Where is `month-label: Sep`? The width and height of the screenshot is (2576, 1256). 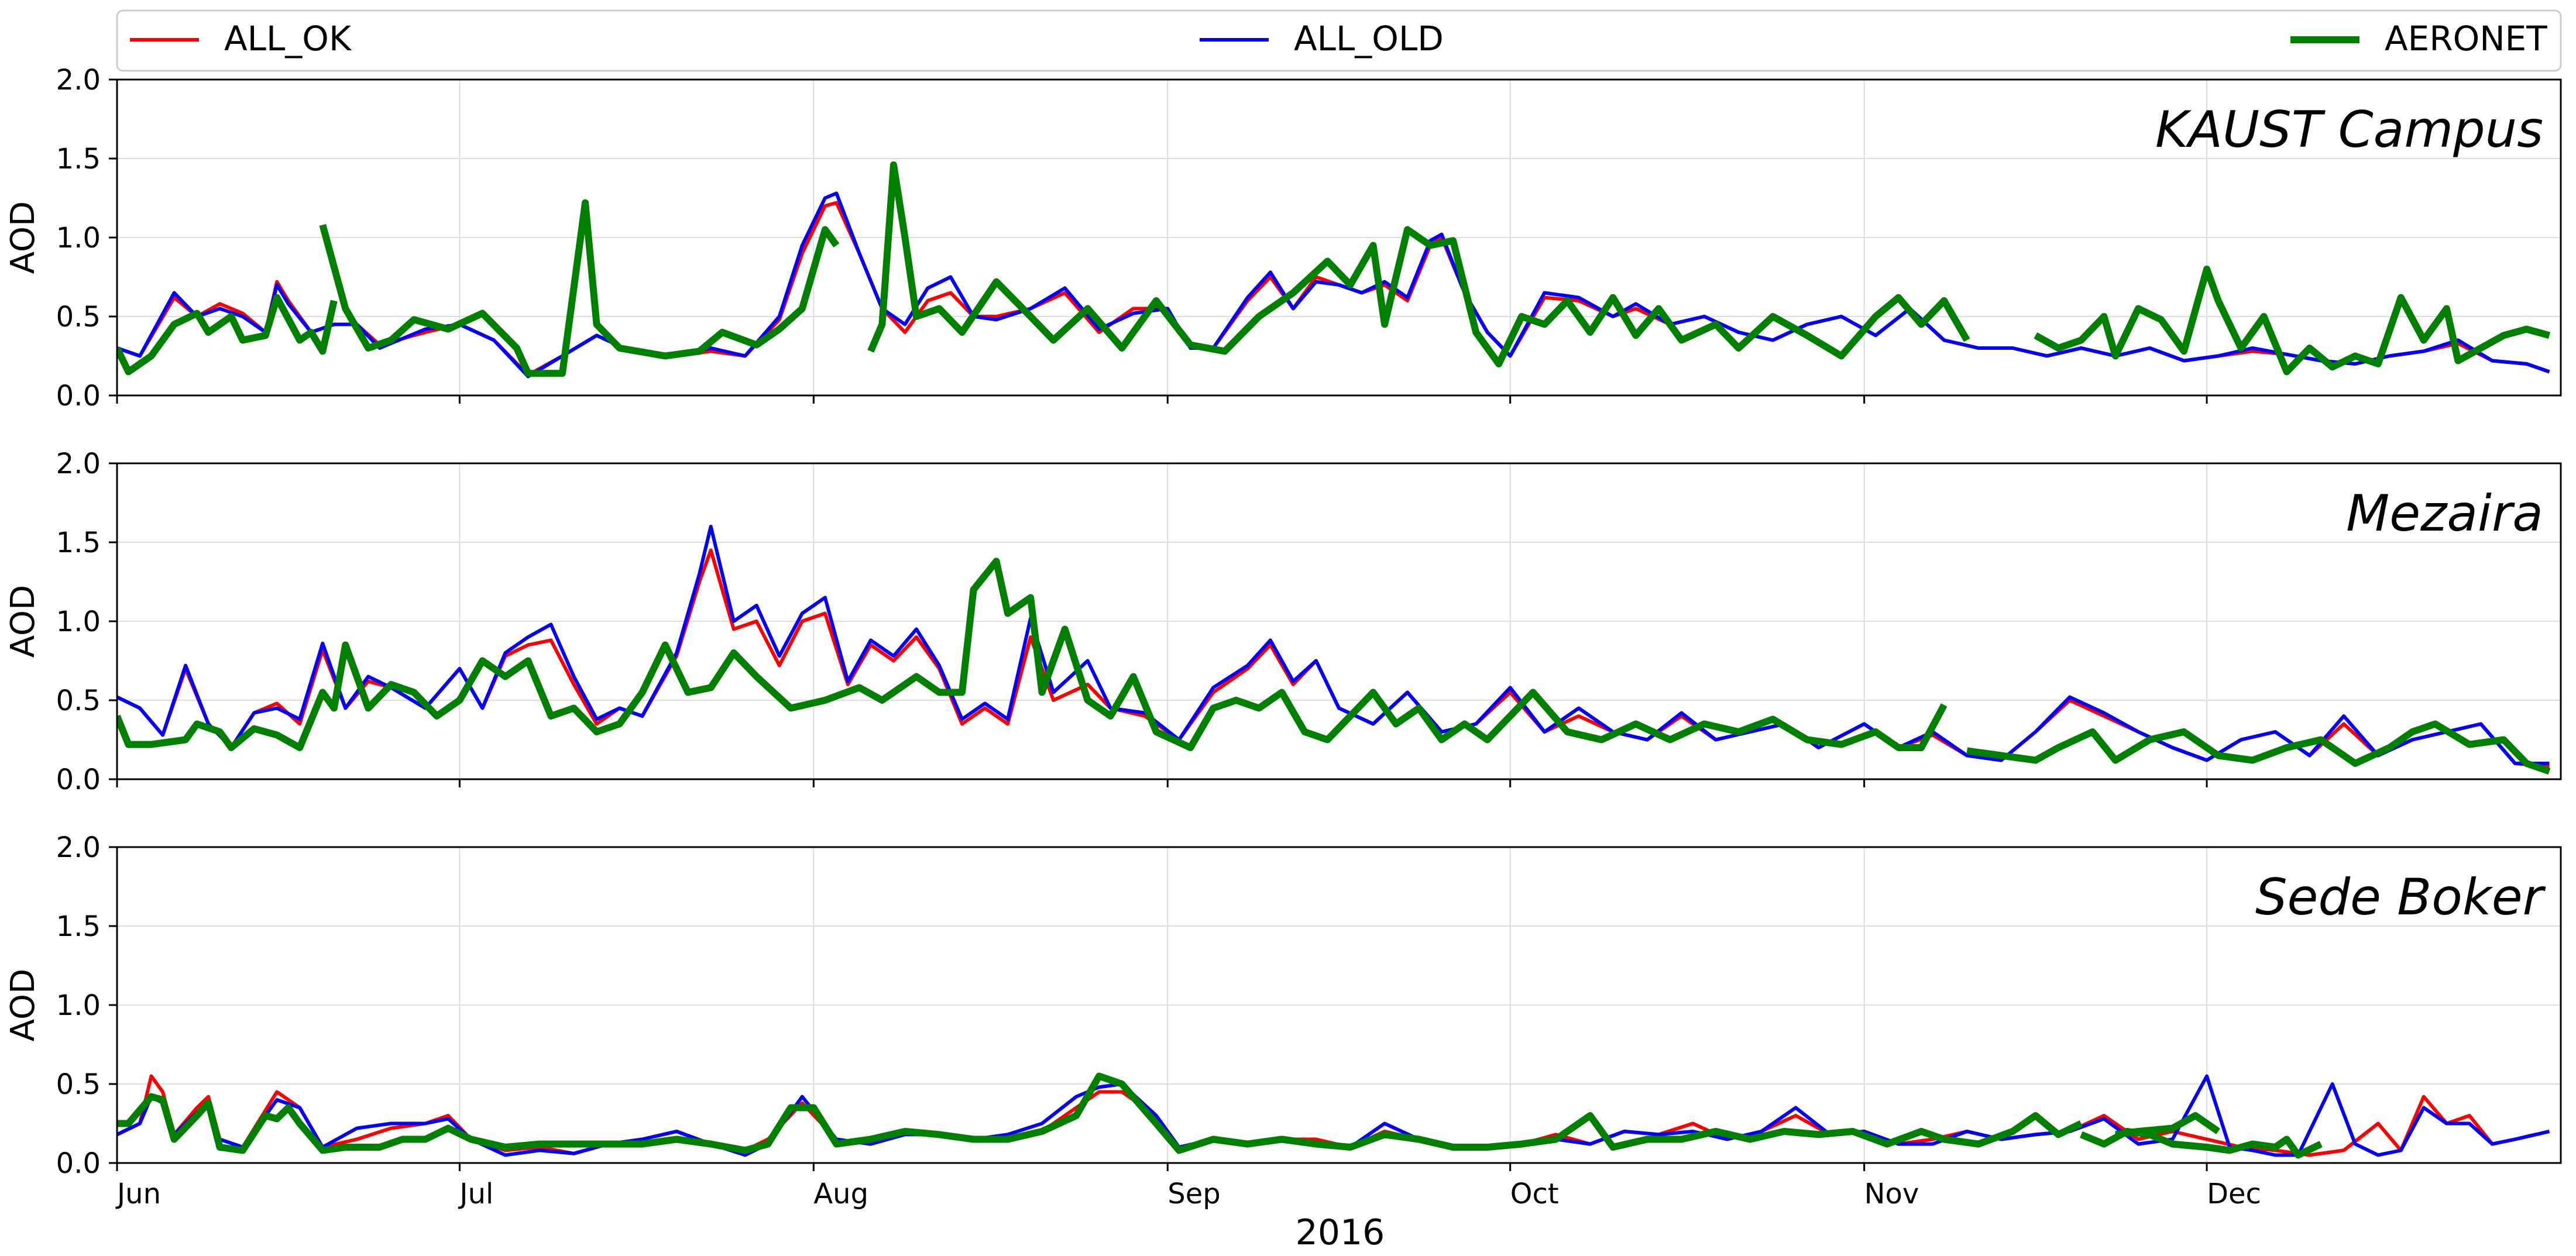
month-label: Sep is located at coordinates (1193, 1194).